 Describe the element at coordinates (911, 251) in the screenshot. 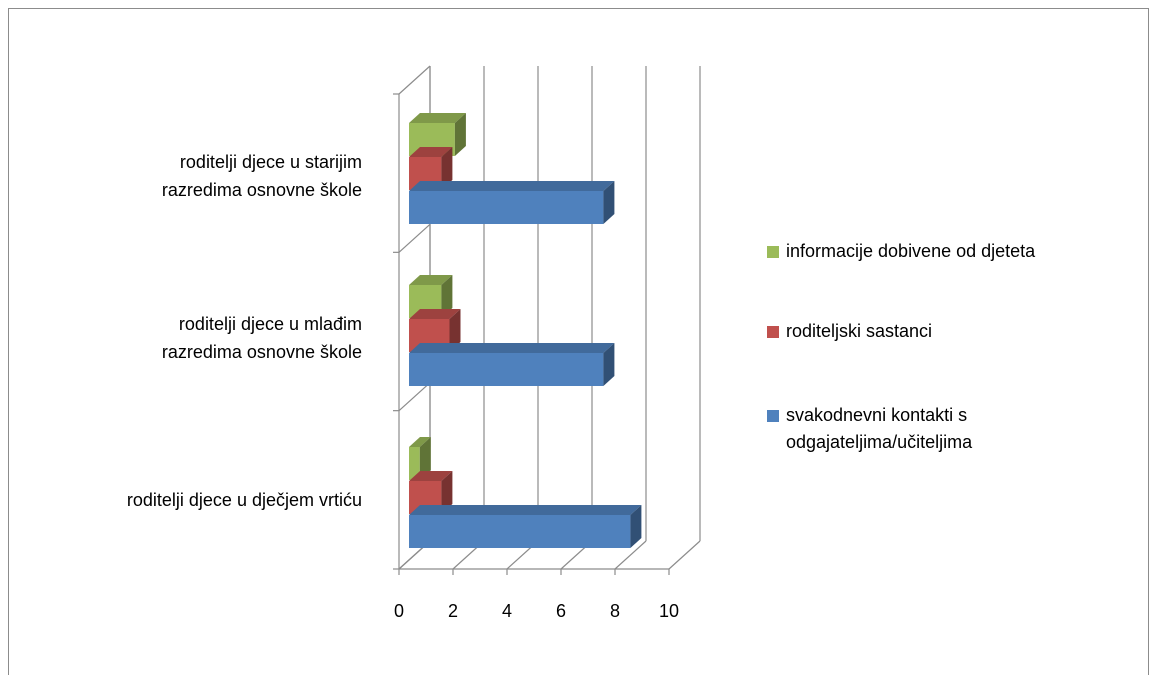

I see `legend-label: informacije dobivene od djeteta` at that location.